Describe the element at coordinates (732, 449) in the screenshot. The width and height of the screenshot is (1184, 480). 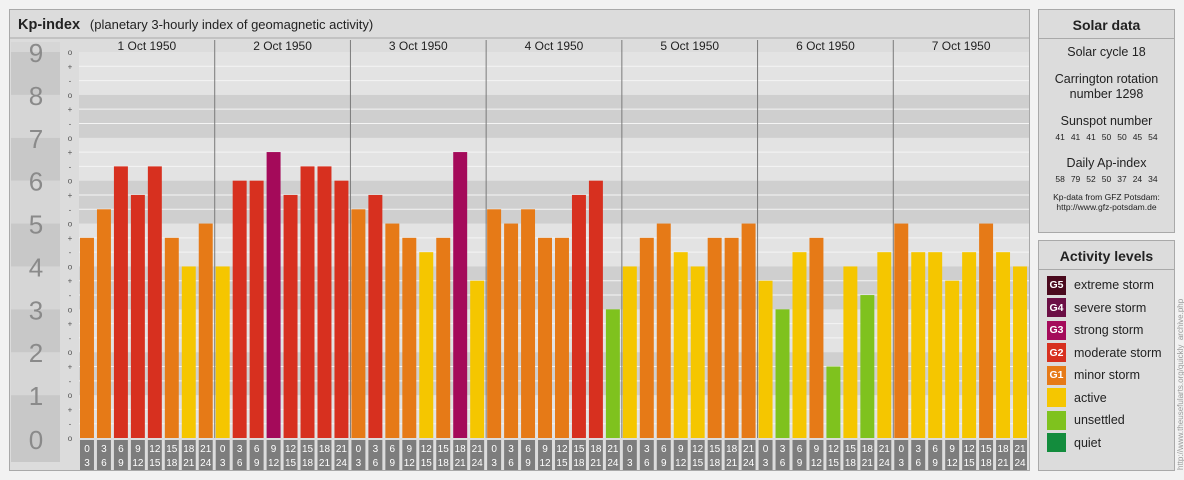
I see `interval-start-label: 18` at that location.